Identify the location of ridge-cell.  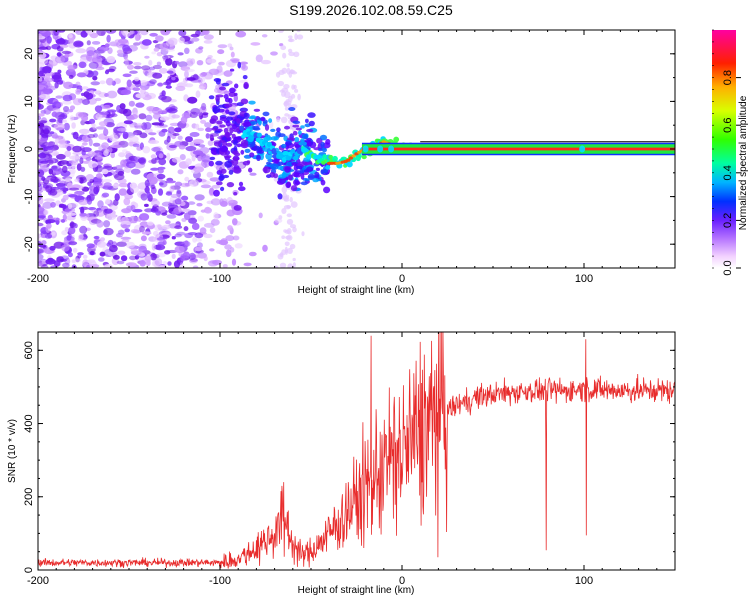
(349, 164).